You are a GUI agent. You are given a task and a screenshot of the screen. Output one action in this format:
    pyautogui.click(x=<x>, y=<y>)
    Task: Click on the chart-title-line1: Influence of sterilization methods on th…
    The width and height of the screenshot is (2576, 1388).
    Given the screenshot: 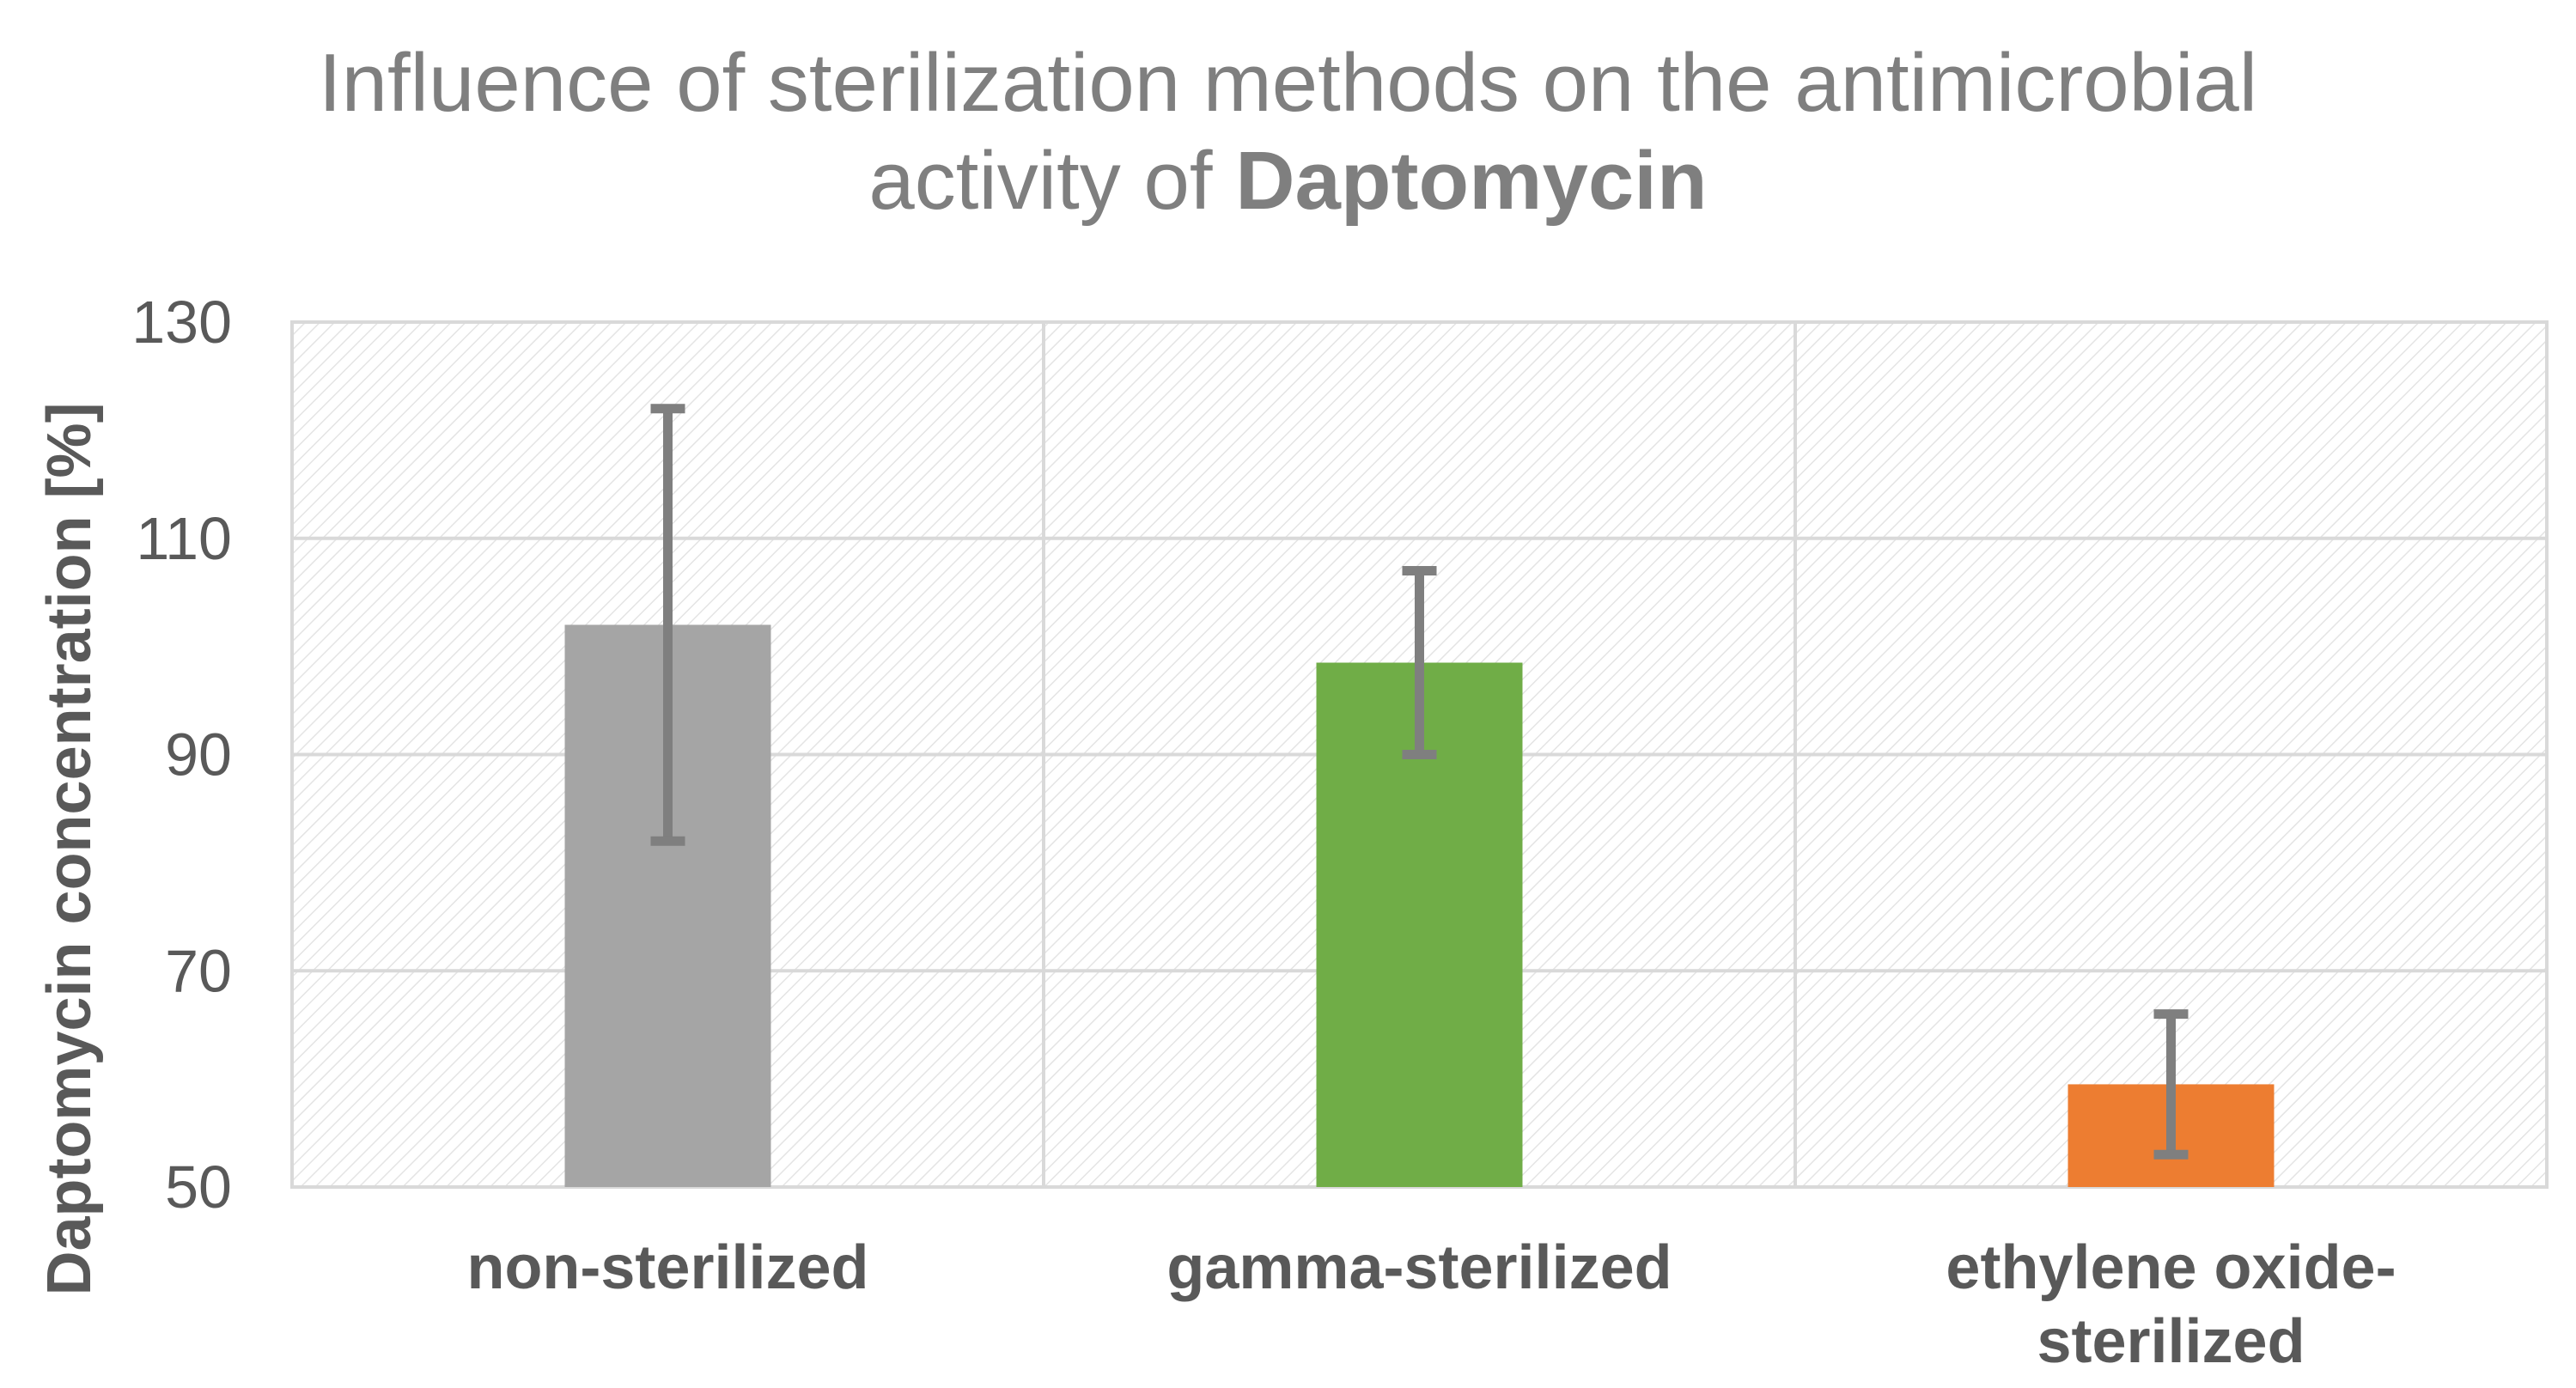 What is the action you would take?
    pyautogui.click(x=1288, y=83)
    